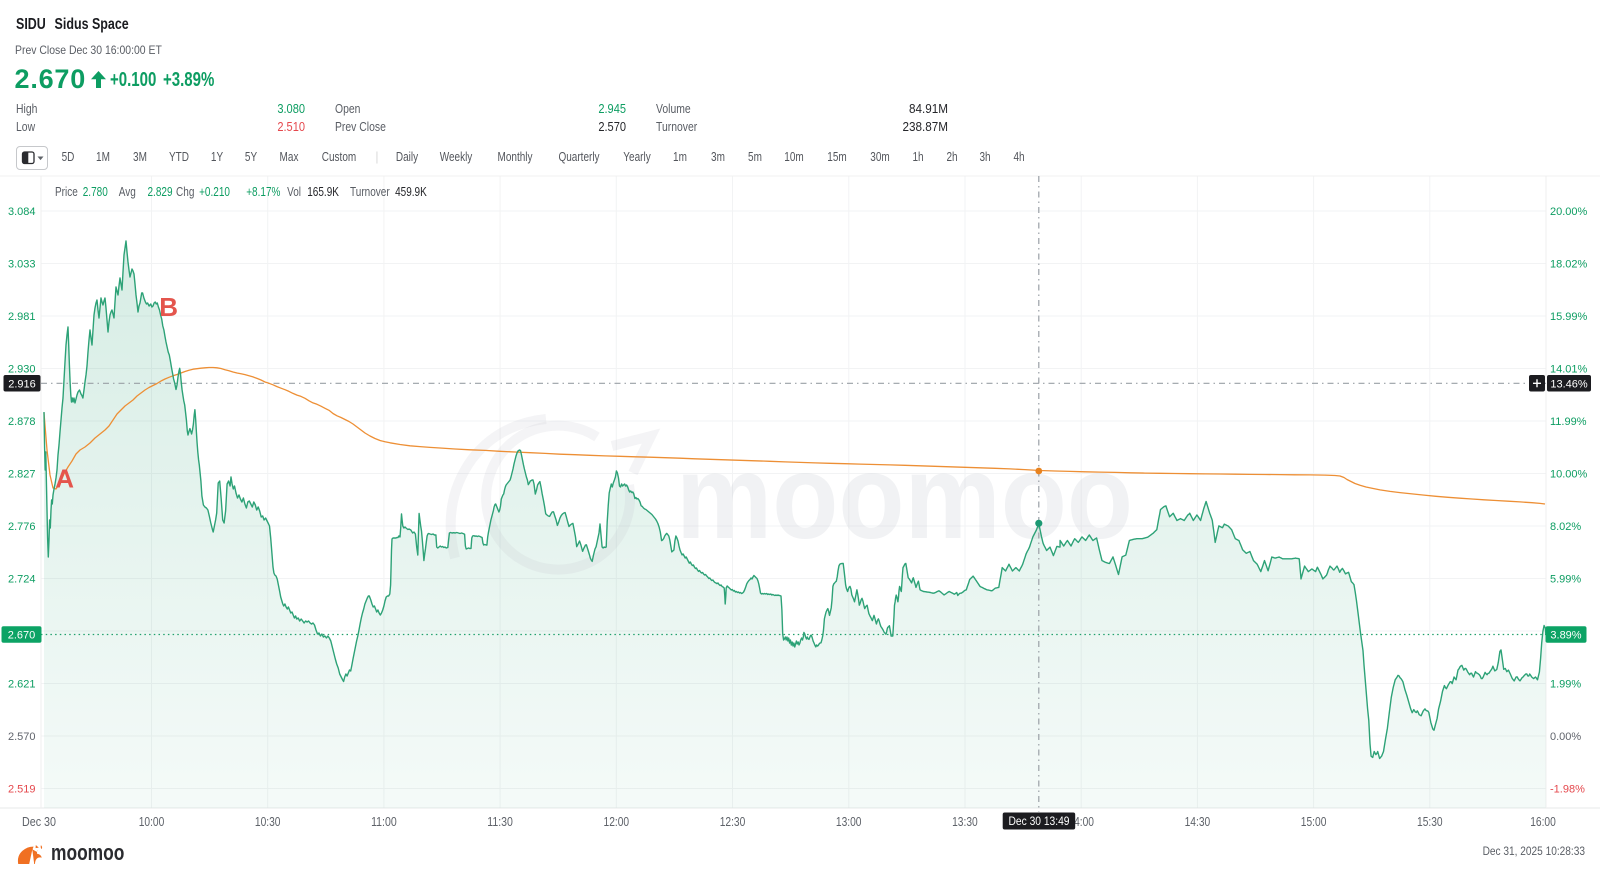 This screenshot has height=877, width=1600. I want to click on svg-text: 18.02%, so click(1569, 265).